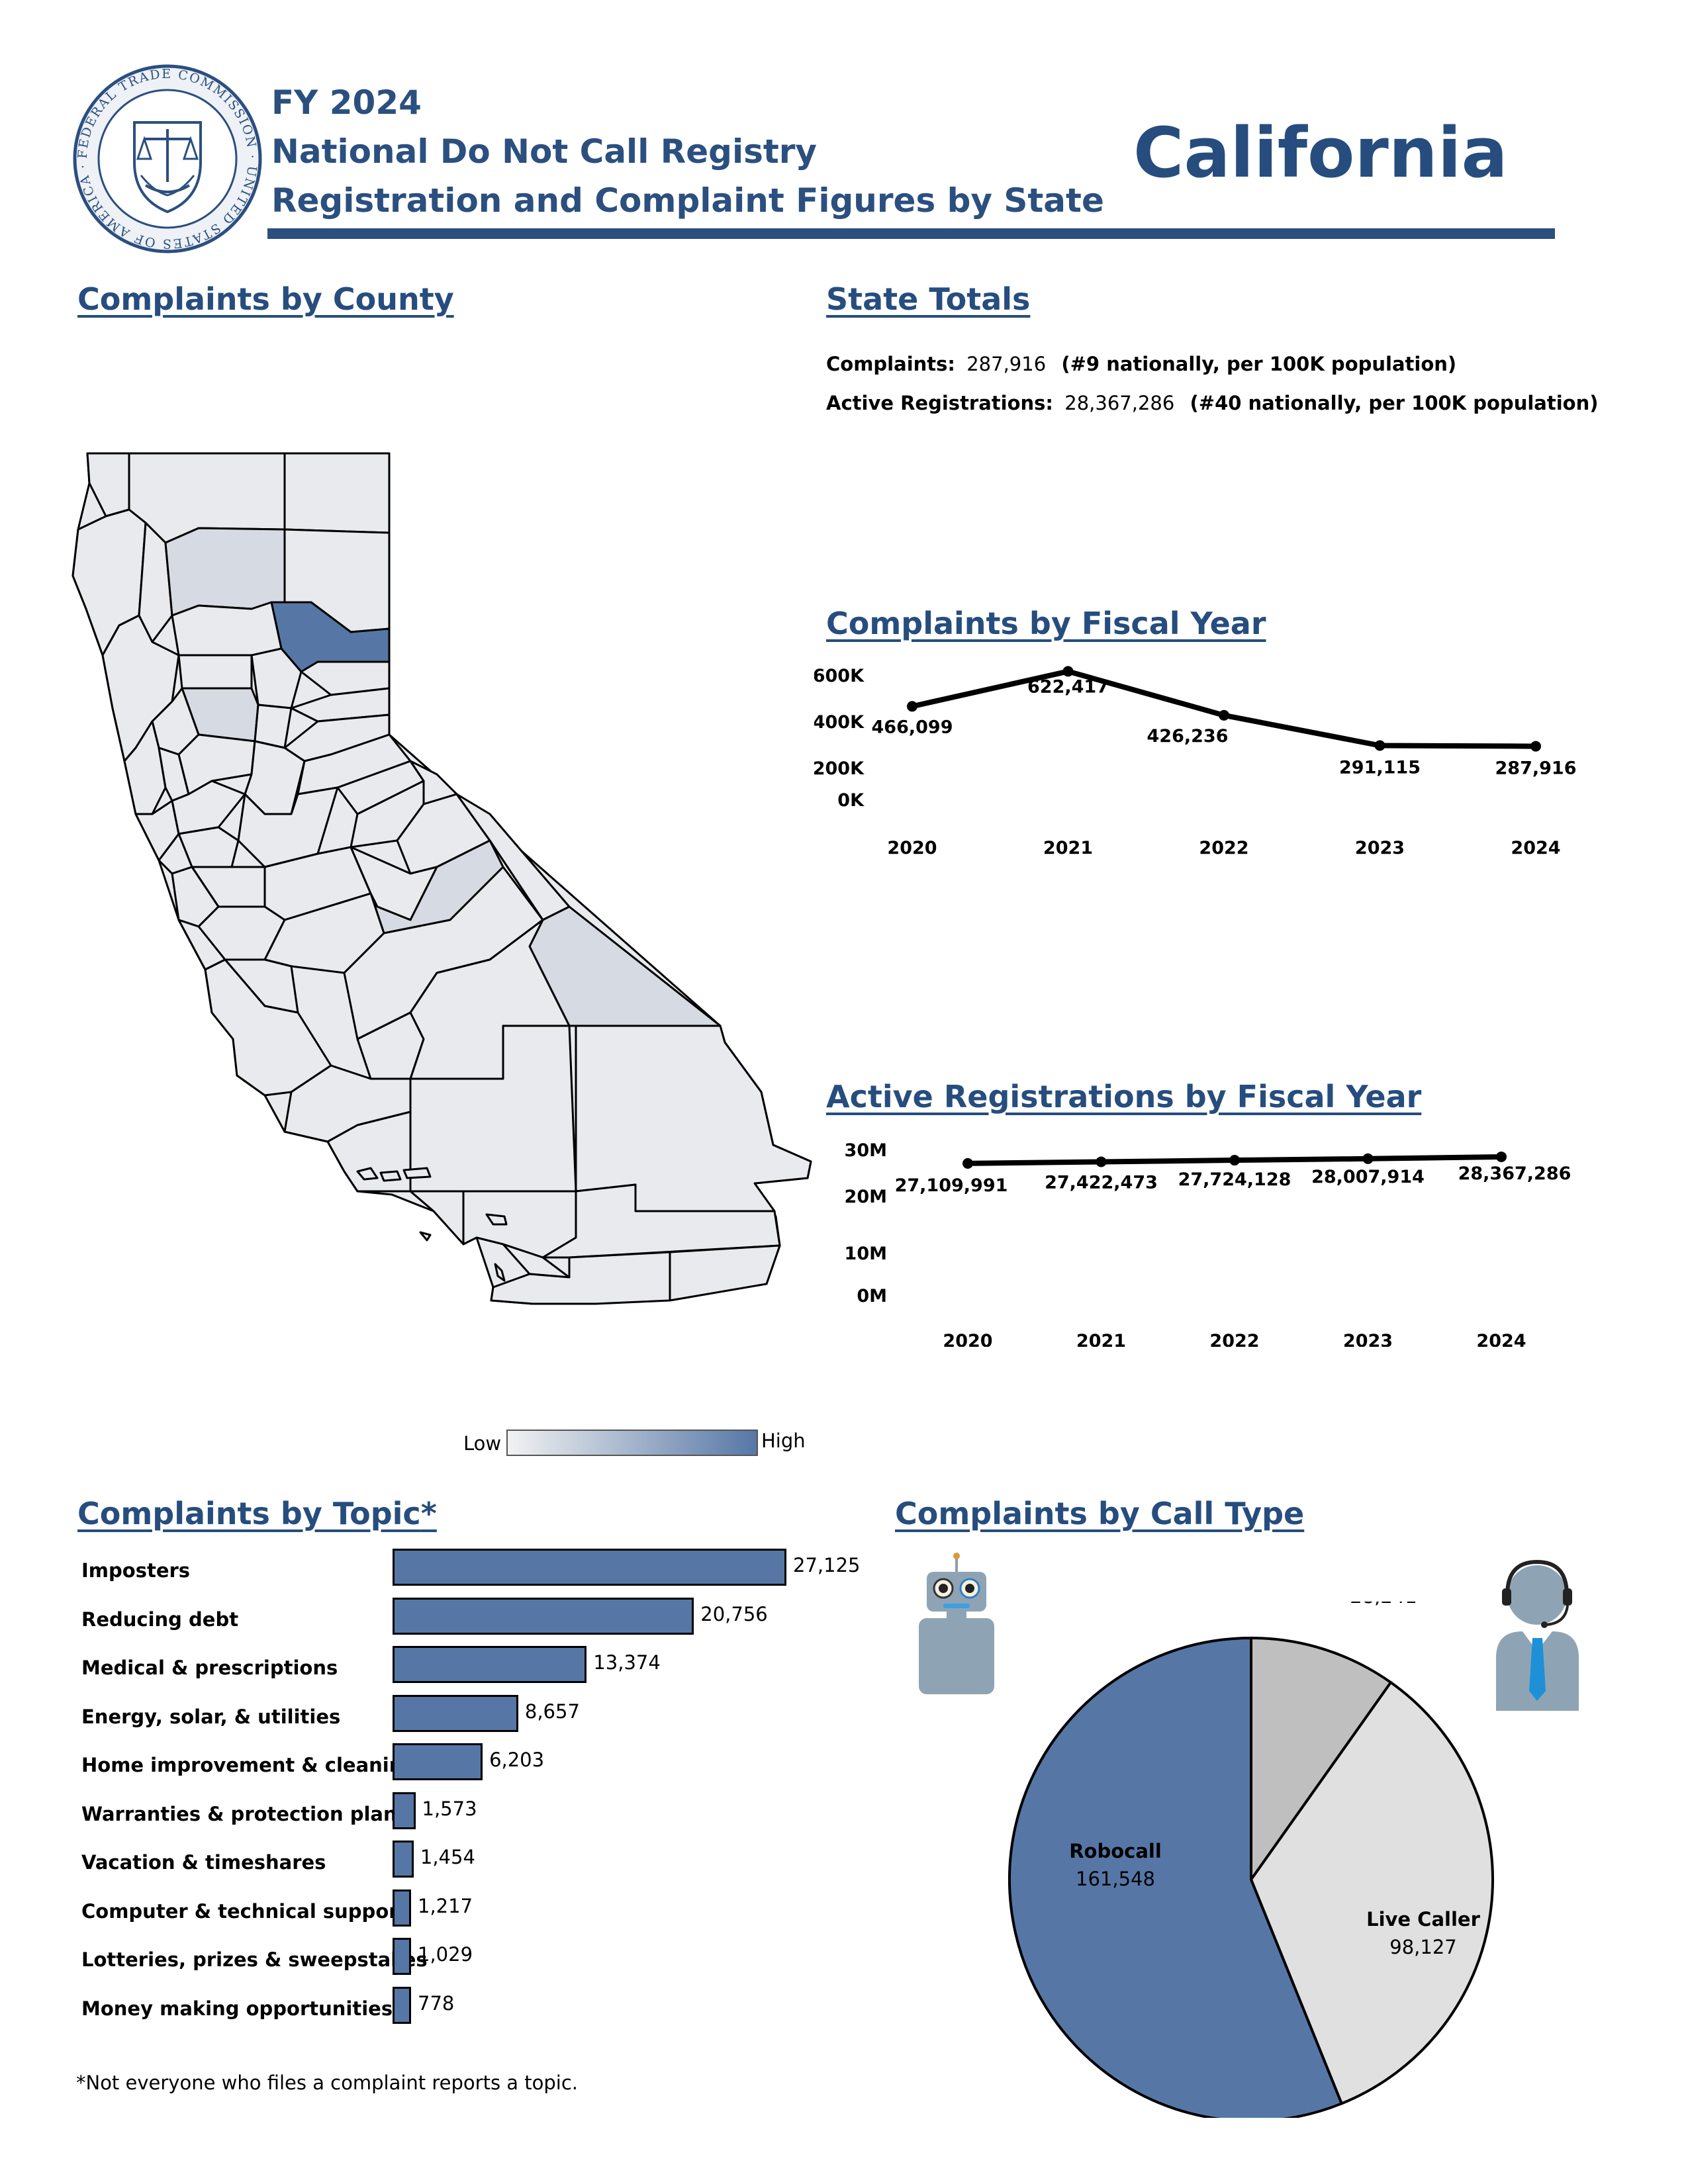  What do you see at coordinates (552, 1712) in the screenshot?
I see `topic-value: 8,657` at bounding box center [552, 1712].